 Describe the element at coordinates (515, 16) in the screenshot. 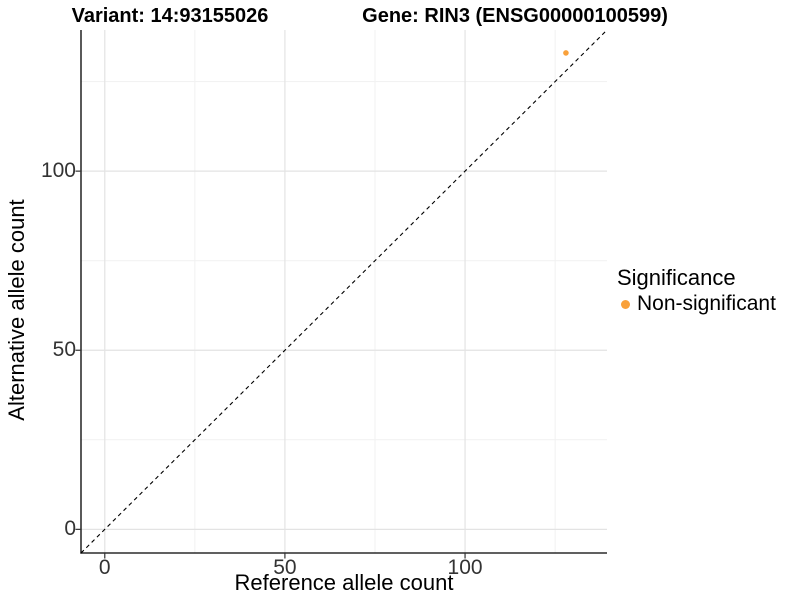

I see `plot-title-gene: Gene: RIN3 (ENSG00000100599)` at that location.